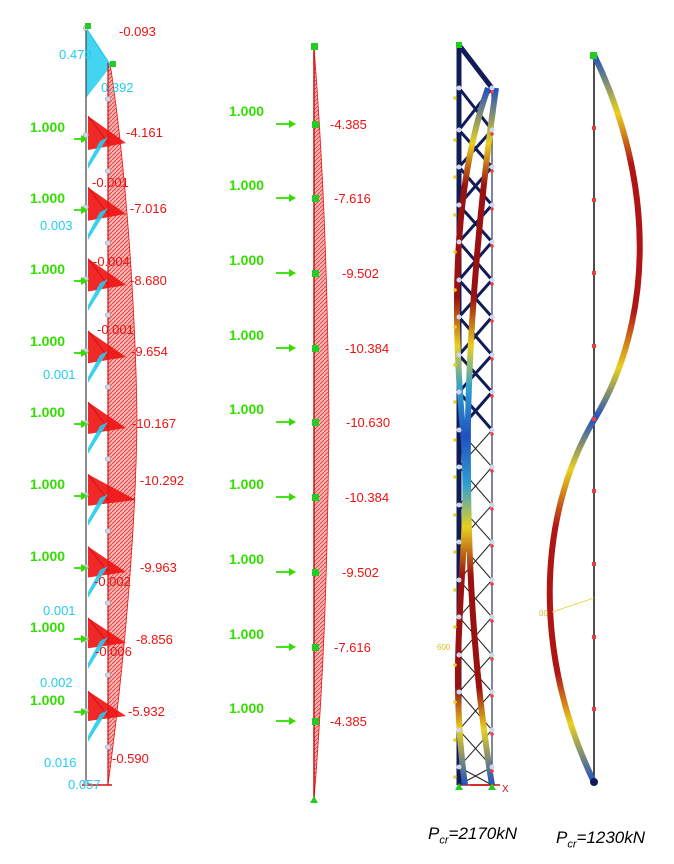  Describe the element at coordinates (158, 567) in the screenshot. I see `chord-force-value: -9.963` at that location.